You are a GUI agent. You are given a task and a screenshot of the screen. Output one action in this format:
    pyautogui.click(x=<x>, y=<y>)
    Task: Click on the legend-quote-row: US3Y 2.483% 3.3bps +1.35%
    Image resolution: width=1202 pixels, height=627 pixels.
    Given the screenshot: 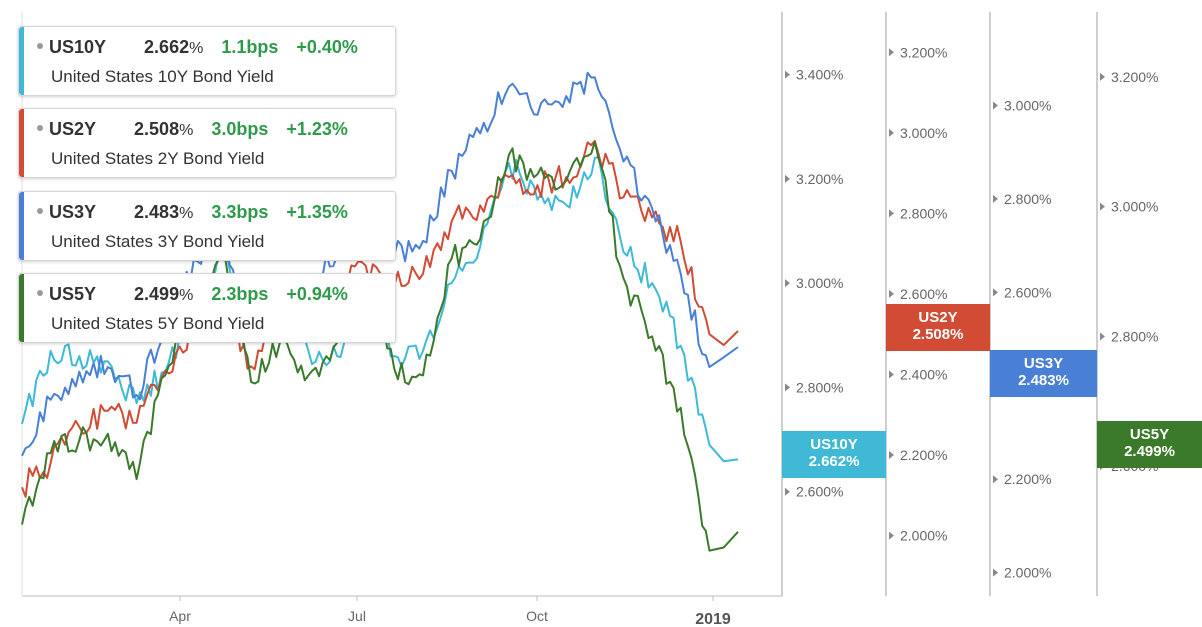 What is the action you would take?
    pyautogui.click(x=192, y=212)
    